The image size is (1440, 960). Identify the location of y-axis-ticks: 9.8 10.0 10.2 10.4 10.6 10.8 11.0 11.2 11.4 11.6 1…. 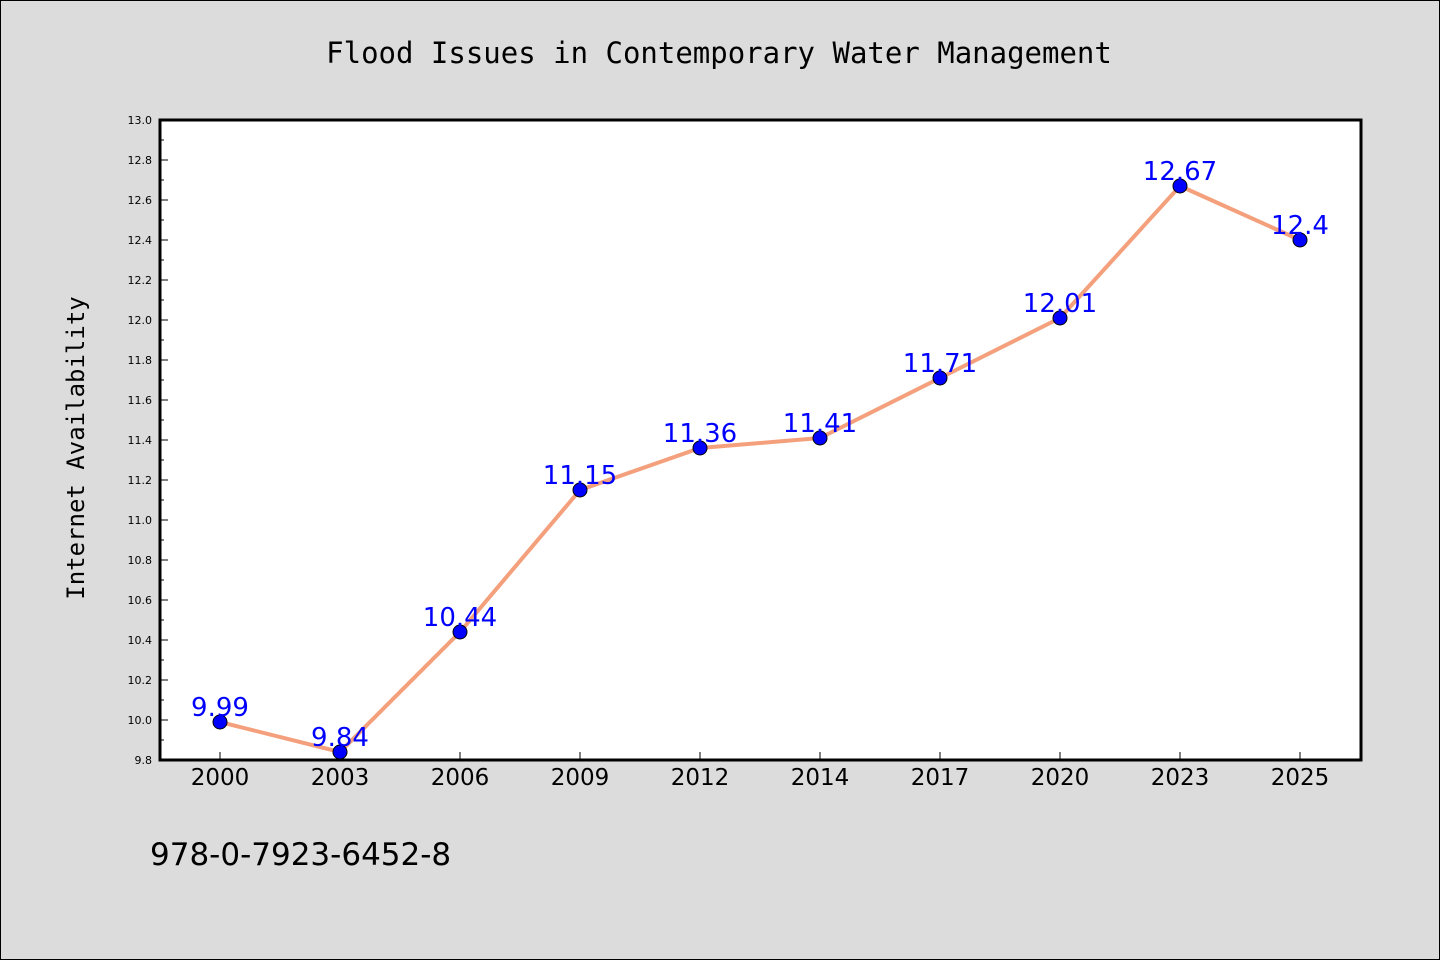
(148, 440).